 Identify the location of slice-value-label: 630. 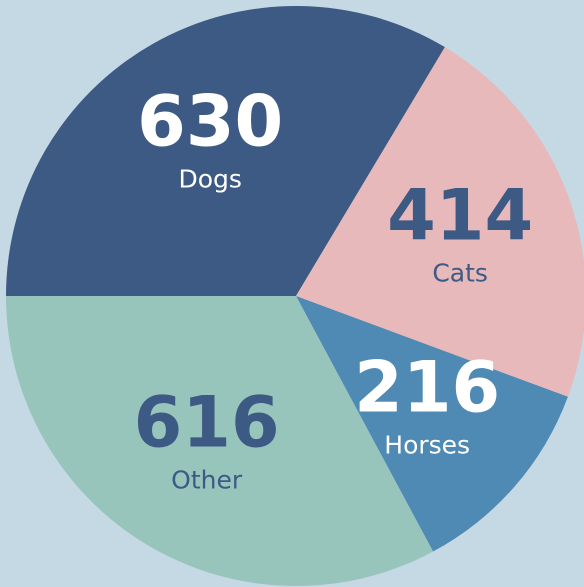
(210, 122).